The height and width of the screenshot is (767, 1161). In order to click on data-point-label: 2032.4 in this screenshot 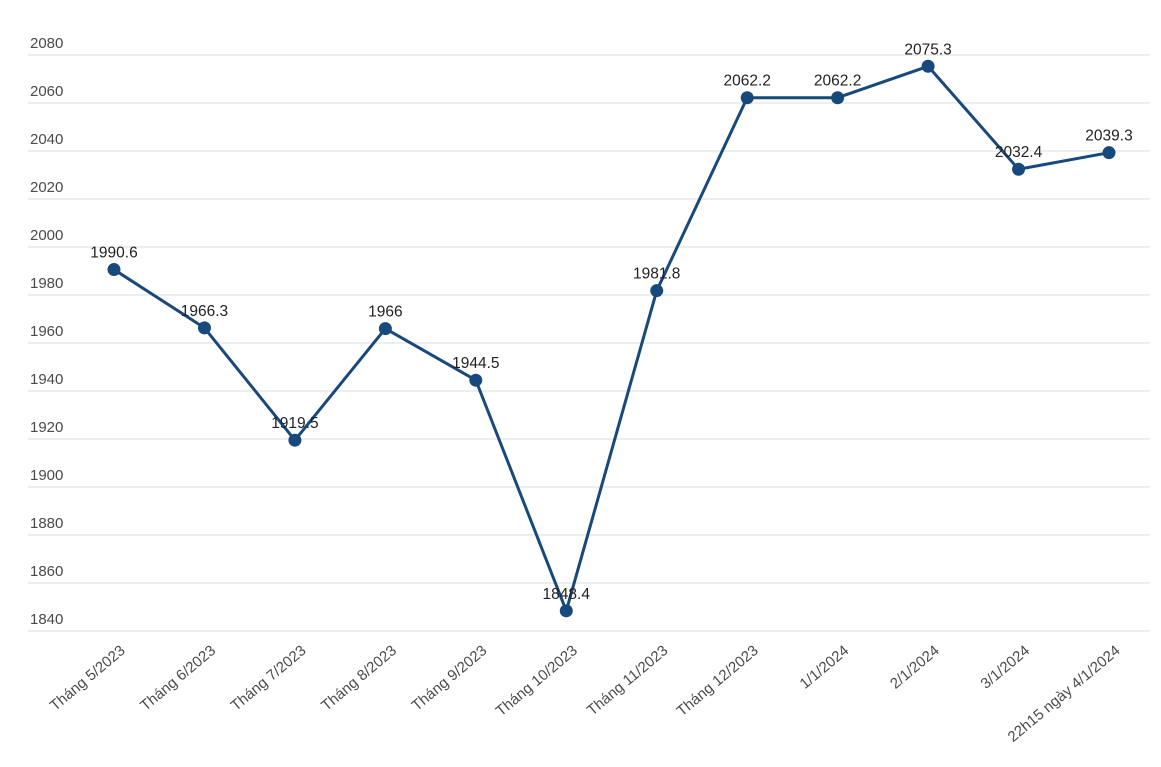, I will do `click(1019, 152)`.